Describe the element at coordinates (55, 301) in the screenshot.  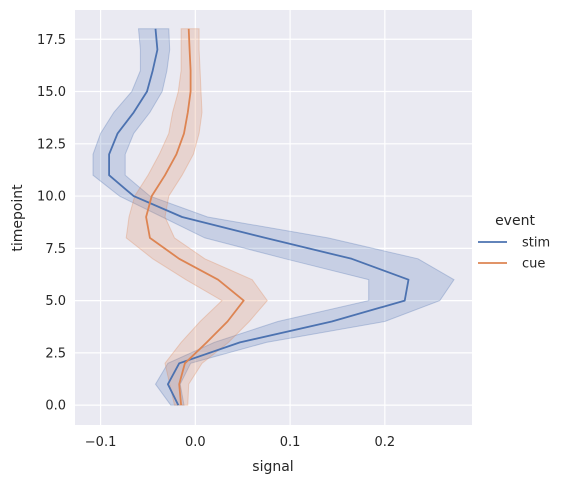
I see `y-tick-label: 5.0` at that location.